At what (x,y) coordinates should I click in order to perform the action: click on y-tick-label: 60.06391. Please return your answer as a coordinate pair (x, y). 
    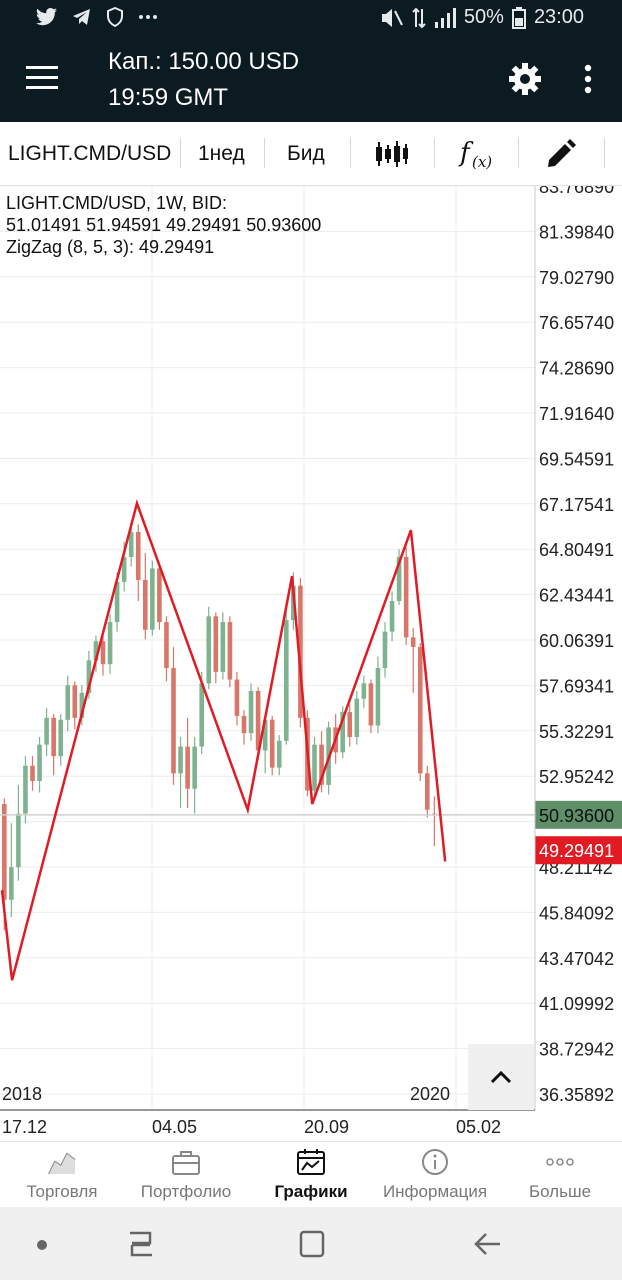
    Looking at the image, I should click on (576, 641).